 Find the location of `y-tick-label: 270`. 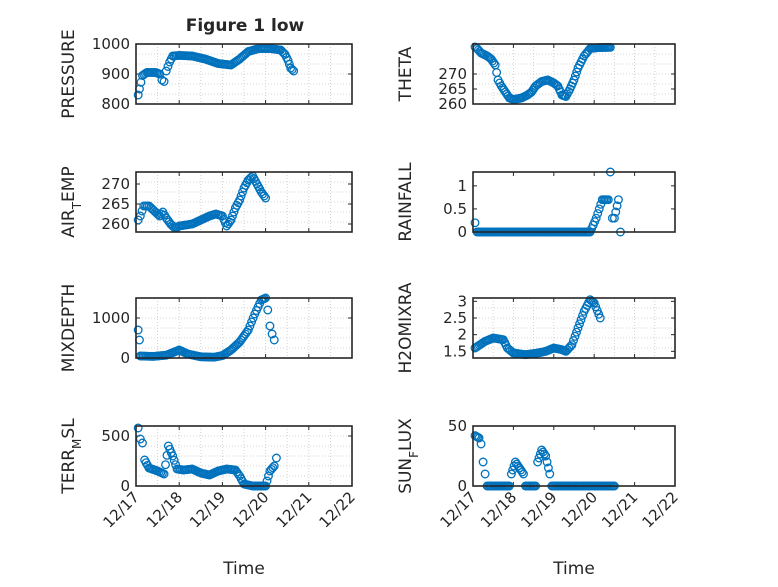

y-tick-label: 270 is located at coordinates (452, 74).